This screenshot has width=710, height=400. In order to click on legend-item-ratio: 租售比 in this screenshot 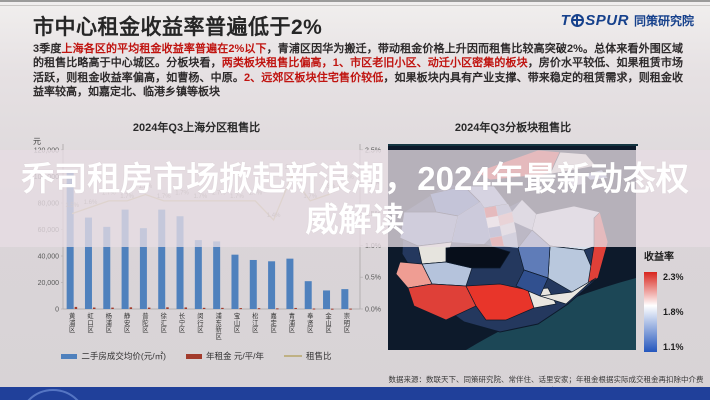, I will do `click(308, 356)`.